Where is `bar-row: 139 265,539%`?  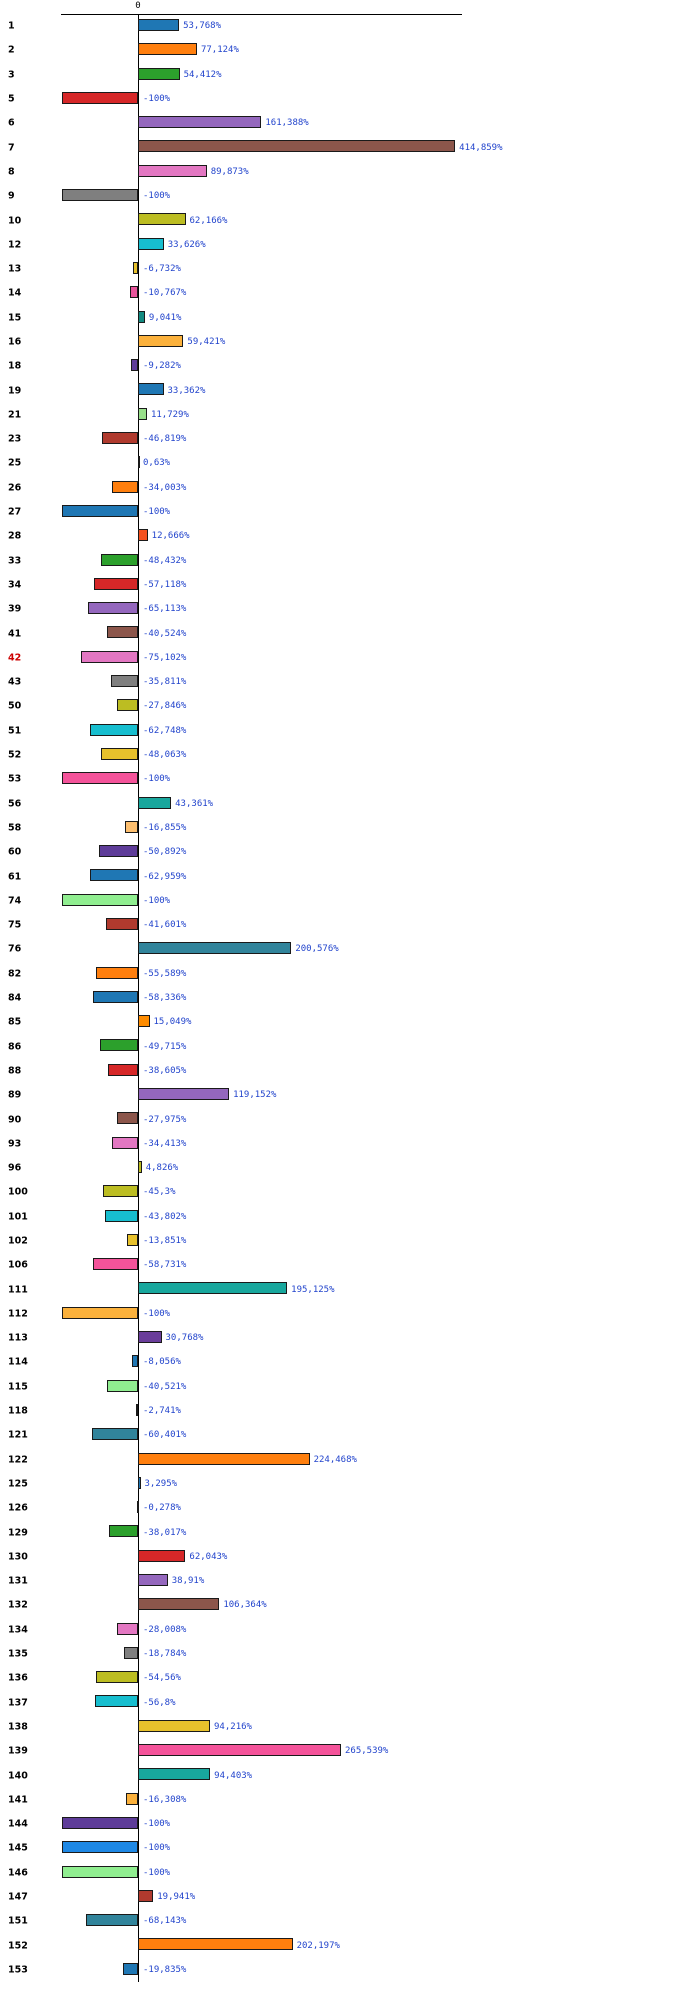 bar-row: 139 265,539% is located at coordinates (350, 1751).